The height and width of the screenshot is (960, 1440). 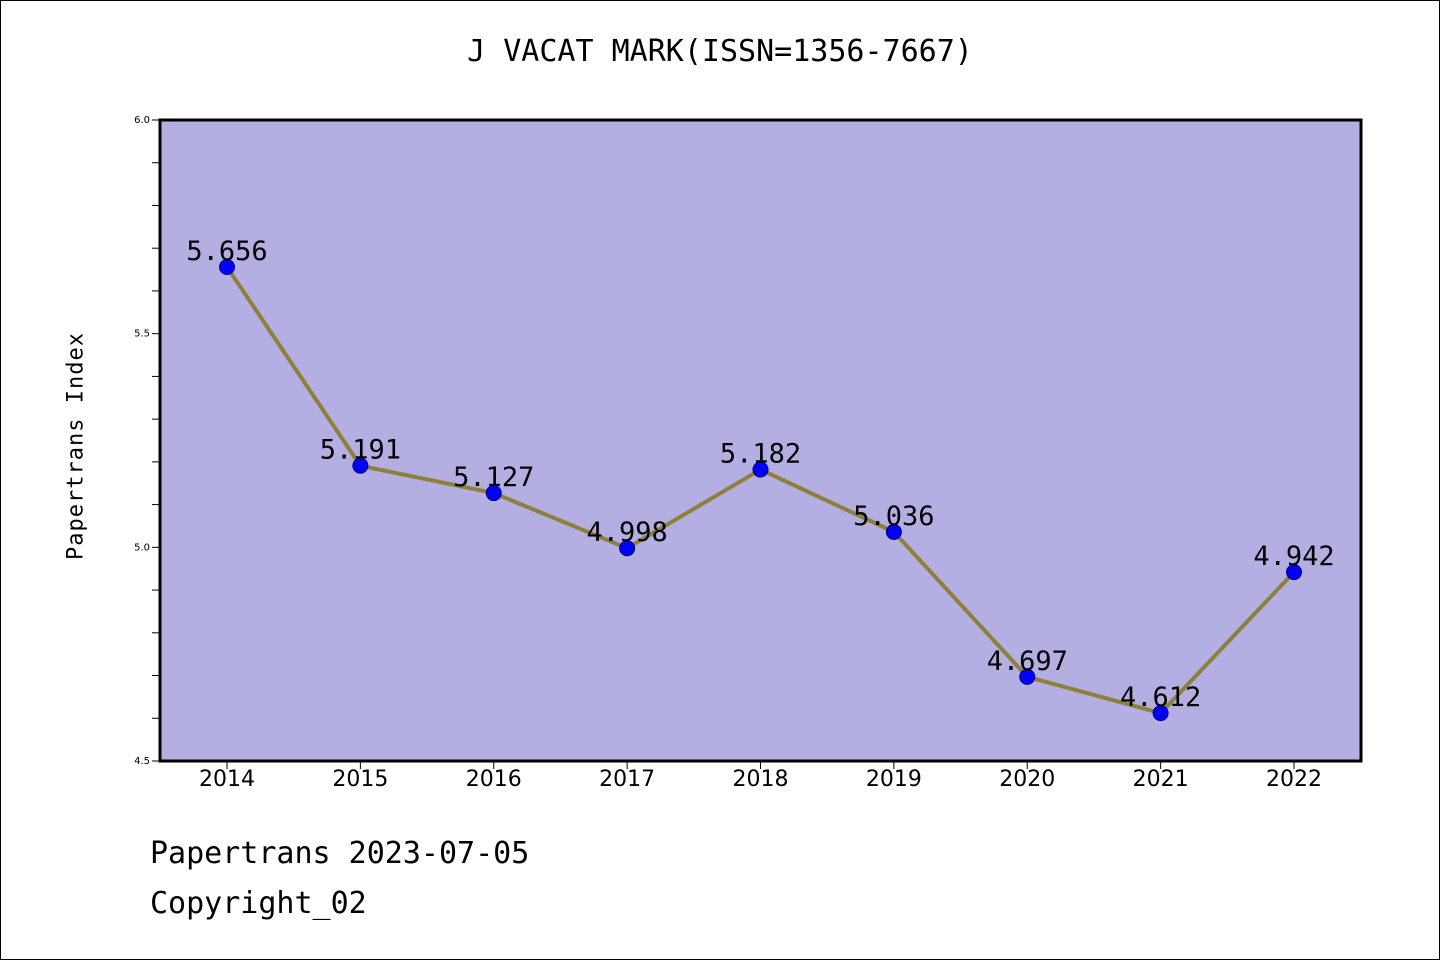 What do you see at coordinates (360, 450) in the screenshot?
I see `data-label: 5.191` at bounding box center [360, 450].